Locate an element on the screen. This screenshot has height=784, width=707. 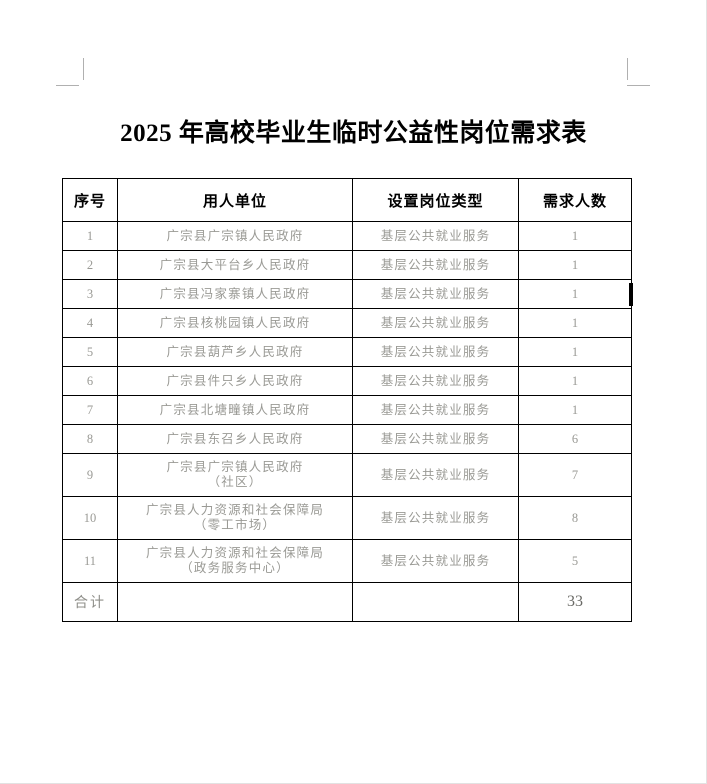
page-title: 2025 年高校毕业生临时公益性岗位需求表 is located at coordinates (353, 133).